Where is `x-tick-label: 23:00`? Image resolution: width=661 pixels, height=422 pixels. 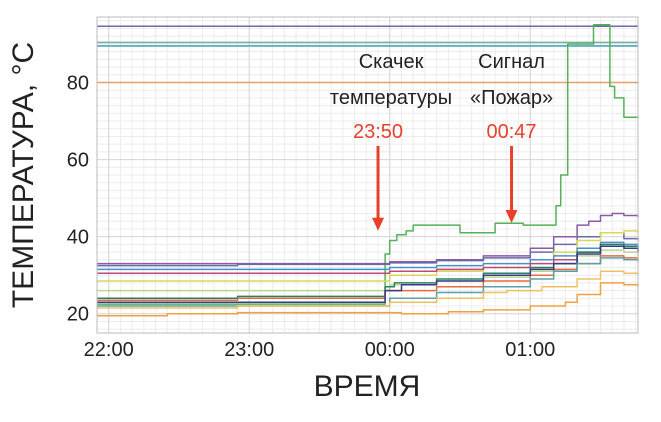
x-tick-label: 23:00 is located at coordinates (249, 350).